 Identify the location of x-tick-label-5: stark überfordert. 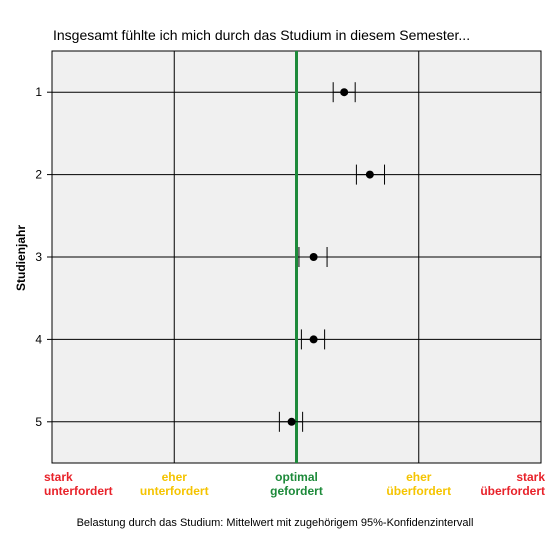
(512, 484).